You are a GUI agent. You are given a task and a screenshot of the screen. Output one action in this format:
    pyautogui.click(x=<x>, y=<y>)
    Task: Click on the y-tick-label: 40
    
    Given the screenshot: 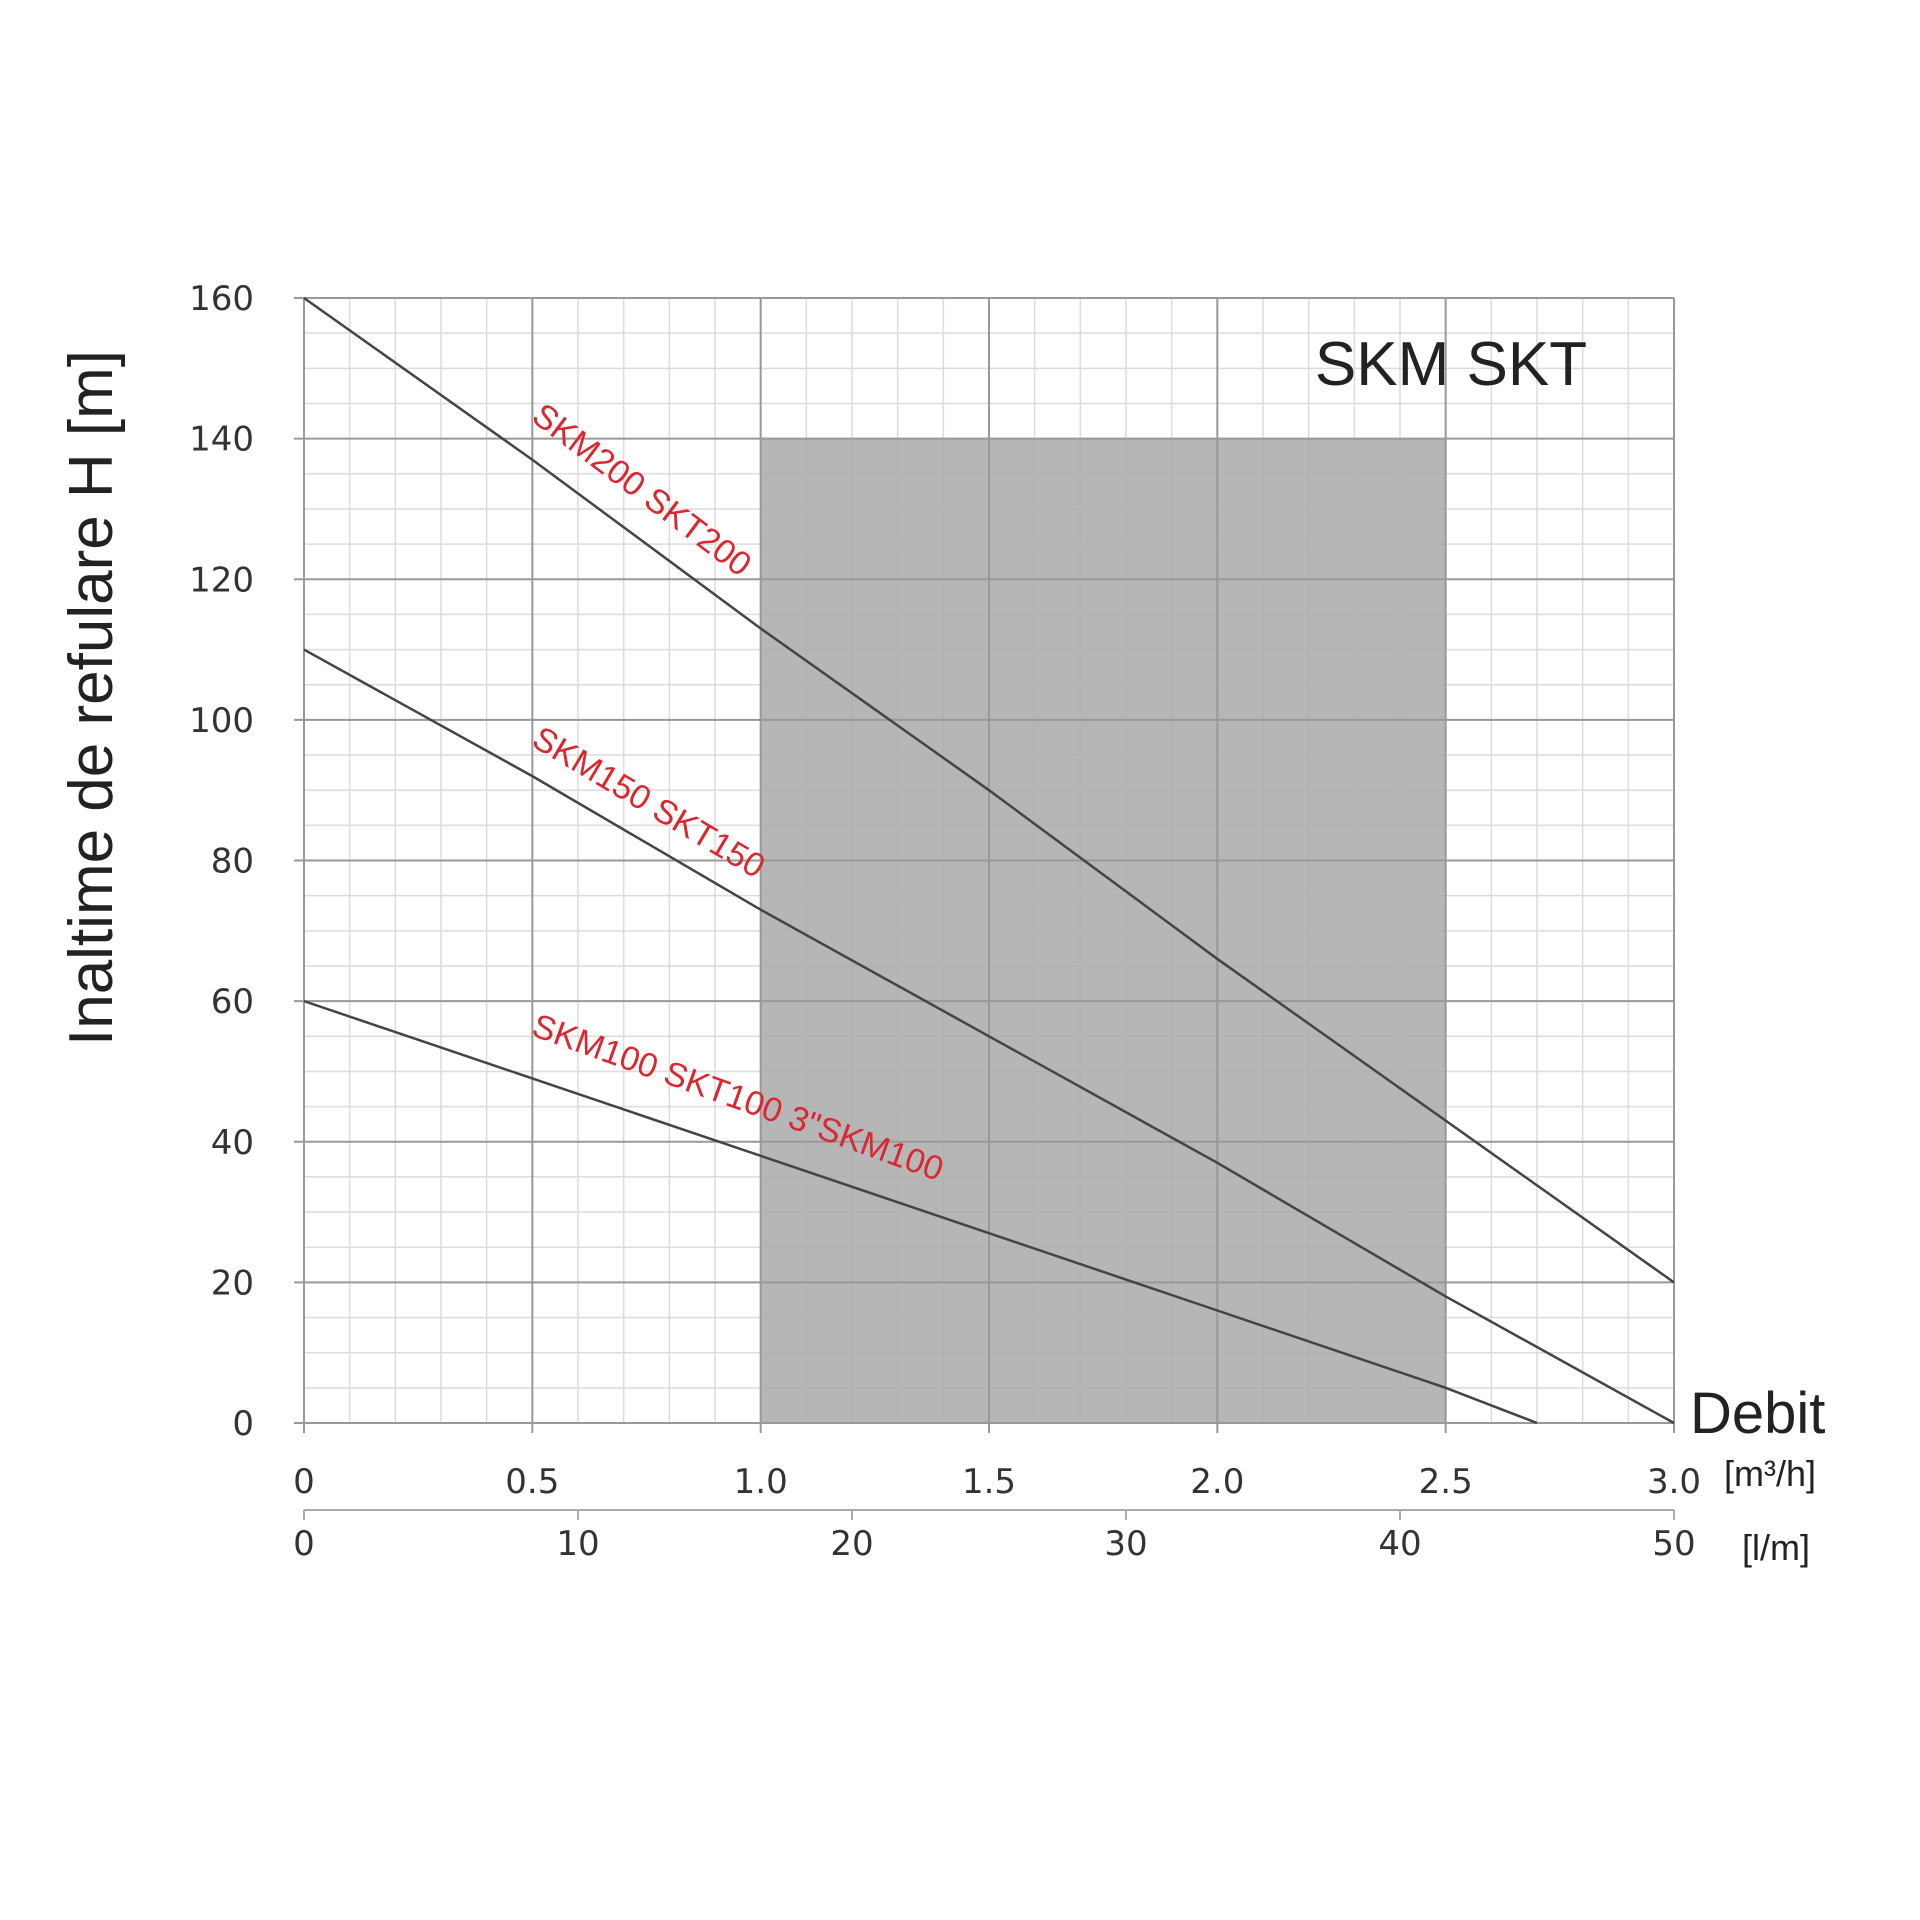 What is the action you would take?
    pyautogui.click(x=232, y=1143)
    